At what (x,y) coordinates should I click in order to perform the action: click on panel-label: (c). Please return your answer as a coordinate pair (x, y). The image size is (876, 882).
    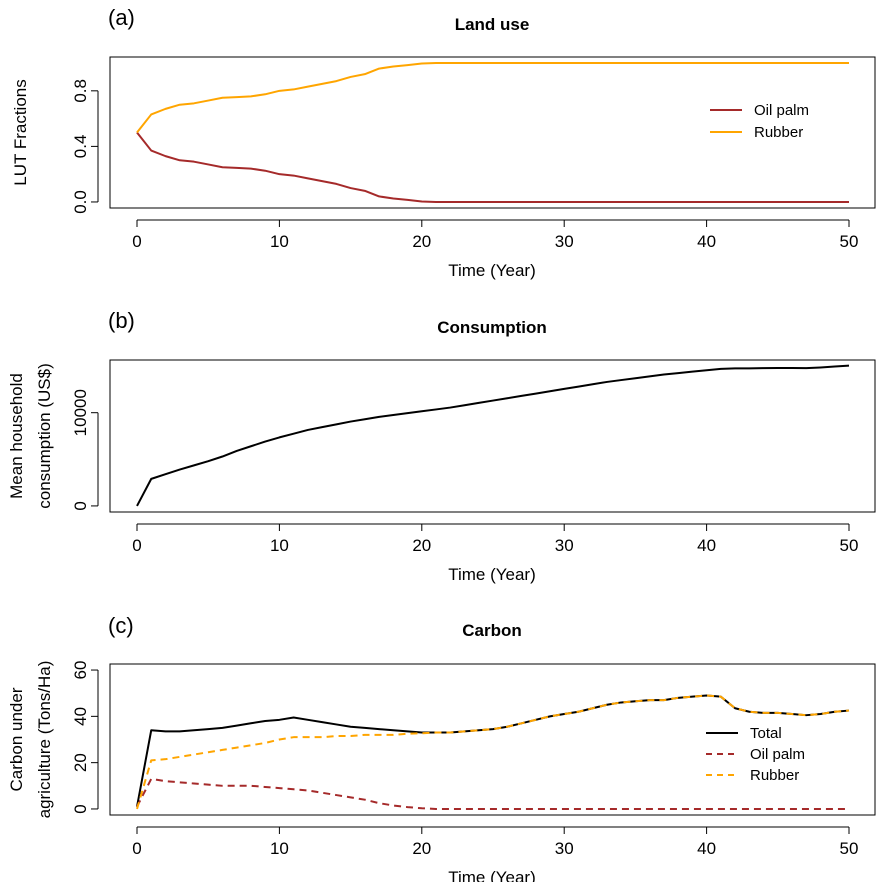
    Looking at the image, I should click on (121, 625).